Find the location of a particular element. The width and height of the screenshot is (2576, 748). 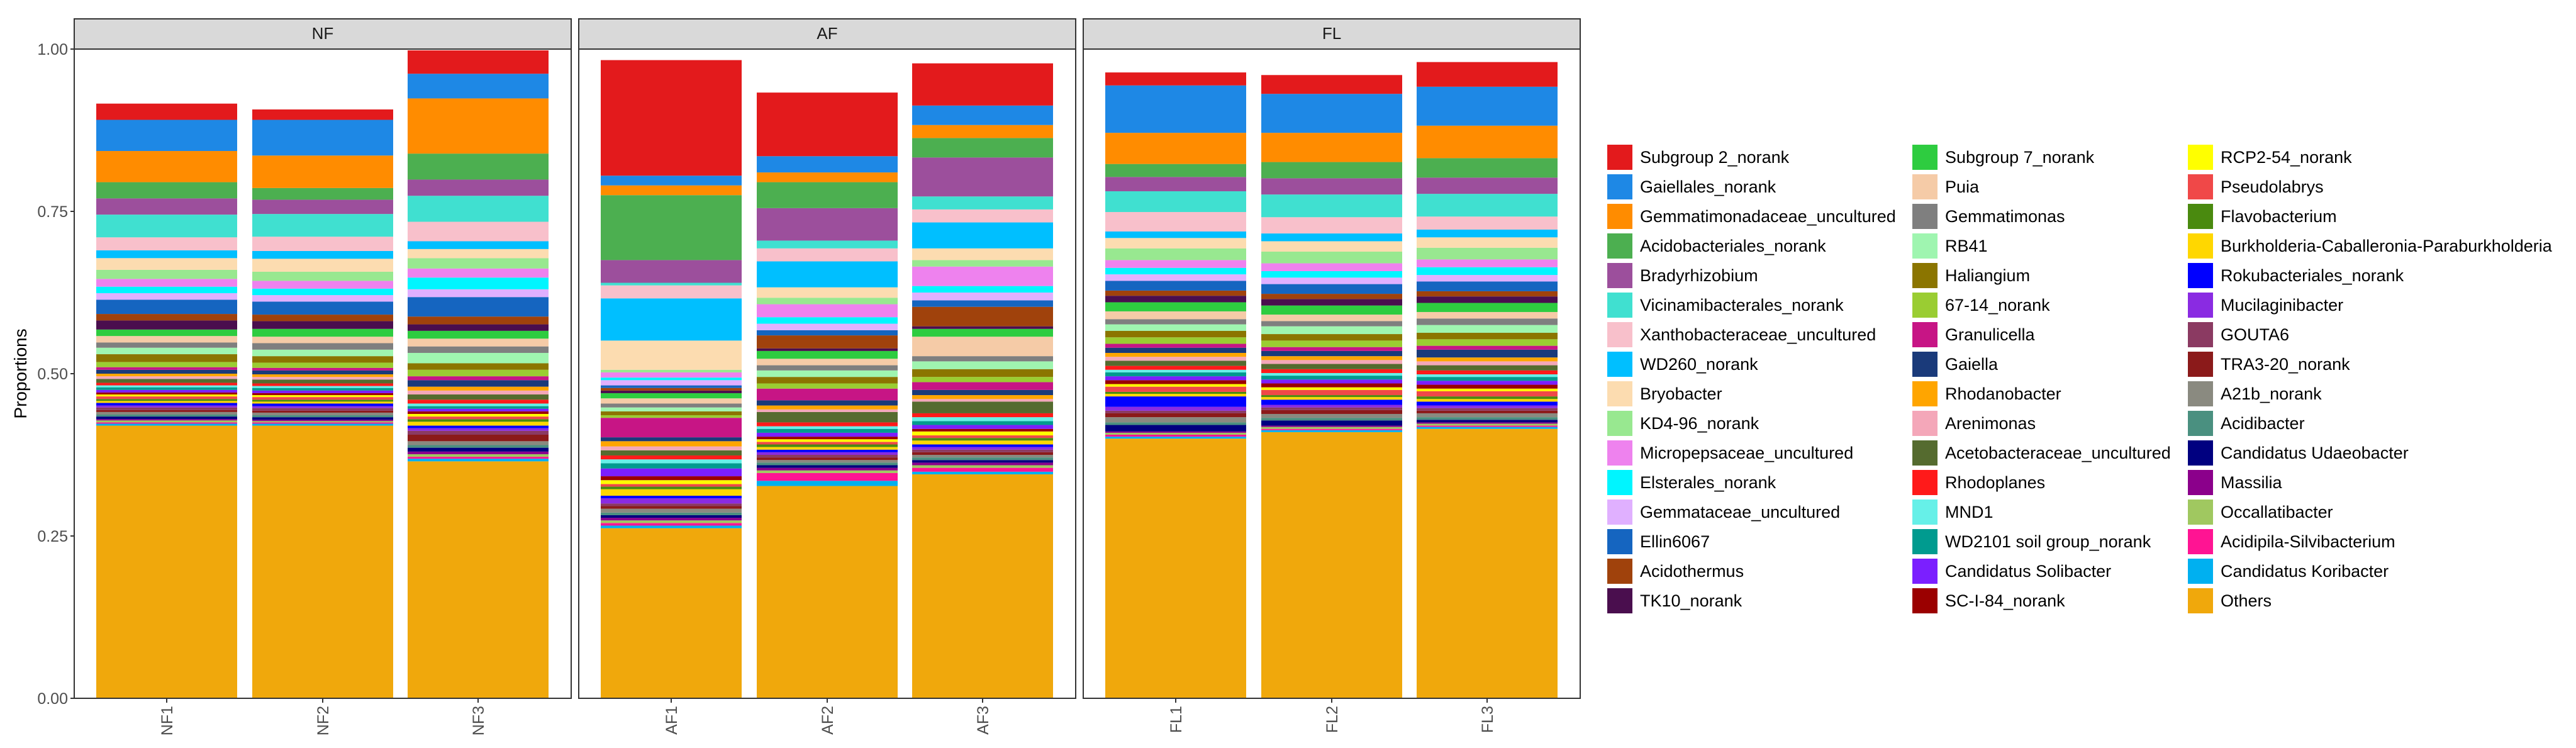

legend-label: Bradyrhizobium is located at coordinates (1699, 275).